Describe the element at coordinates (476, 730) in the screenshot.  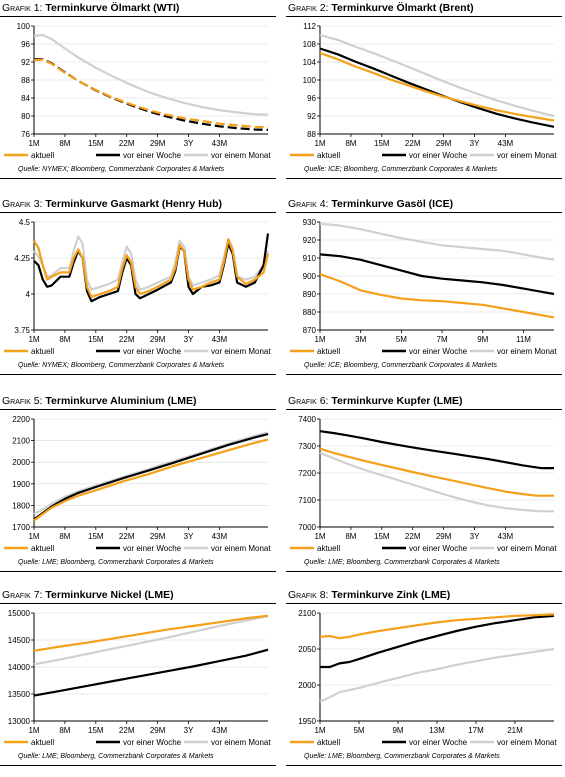
I see `x-tick-label: 17M` at that location.